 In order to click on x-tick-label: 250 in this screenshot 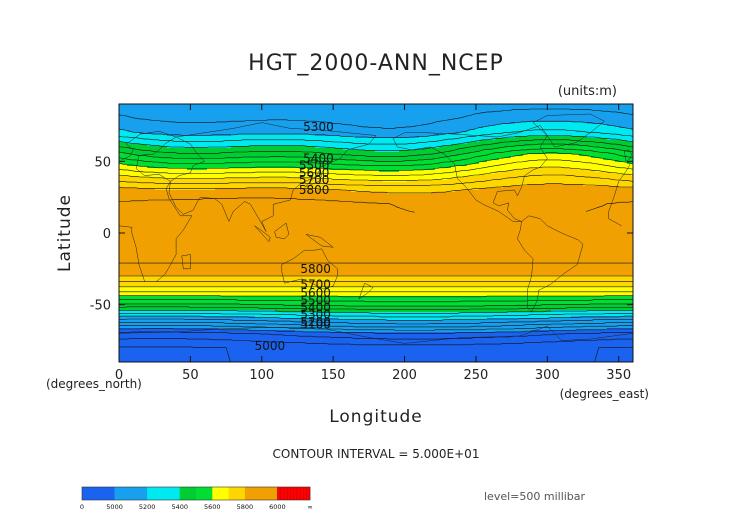, I will do `click(476, 375)`.